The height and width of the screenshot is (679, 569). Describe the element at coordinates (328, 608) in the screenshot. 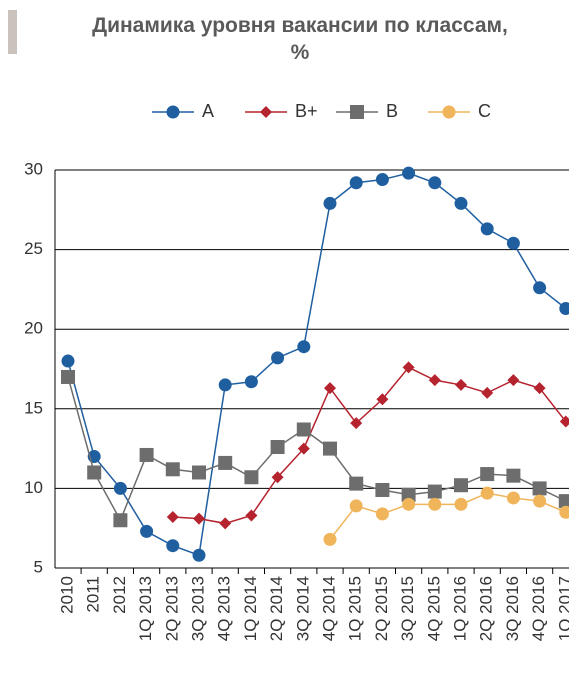

I see `x-tick-label: 4Q 2014` at that location.